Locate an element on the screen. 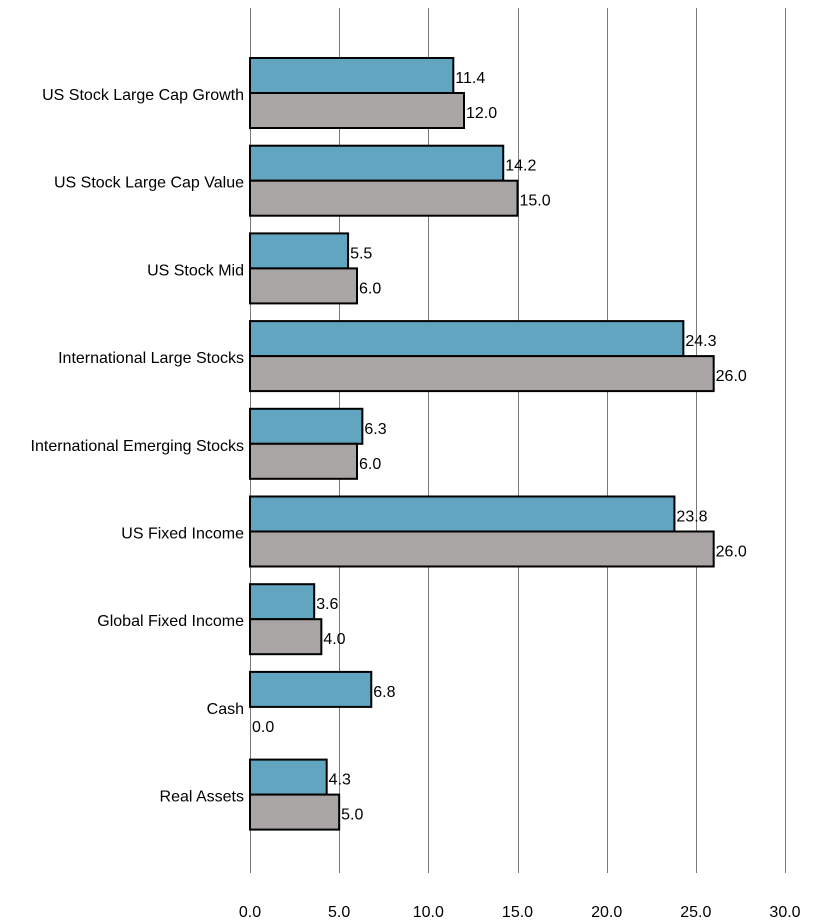 The height and width of the screenshot is (923, 820). bar-value-label: 5.0 is located at coordinates (352, 815).